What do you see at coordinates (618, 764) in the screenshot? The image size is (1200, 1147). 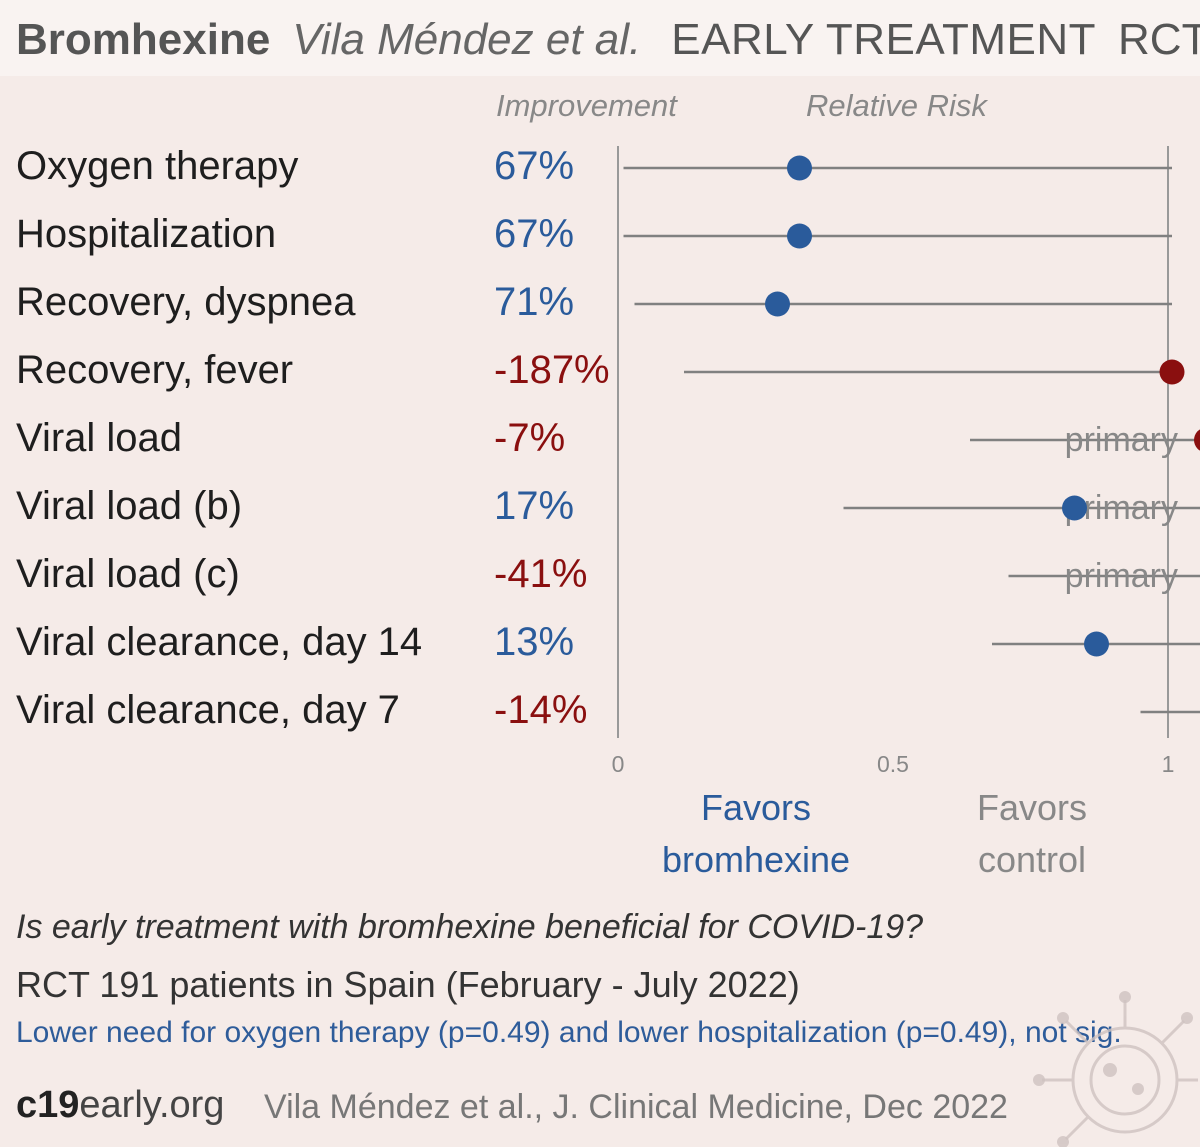 I see `x-tick-label: 0` at bounding box center [618, 764].